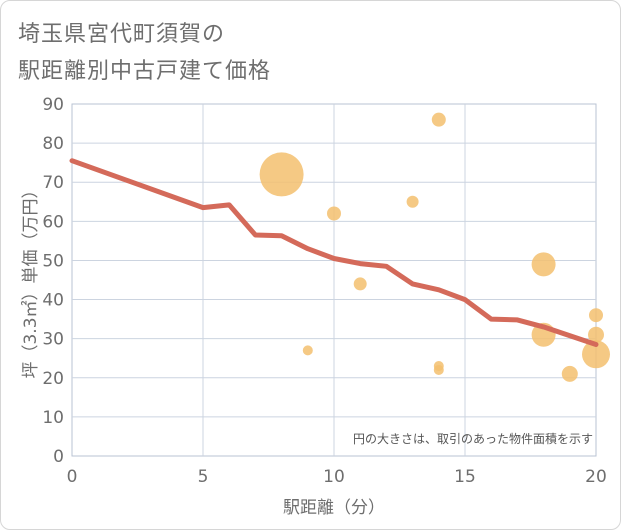 The height and width of the screenshot is (530, 621). I want to click on x-tick-label: 5, so click(203, 477).